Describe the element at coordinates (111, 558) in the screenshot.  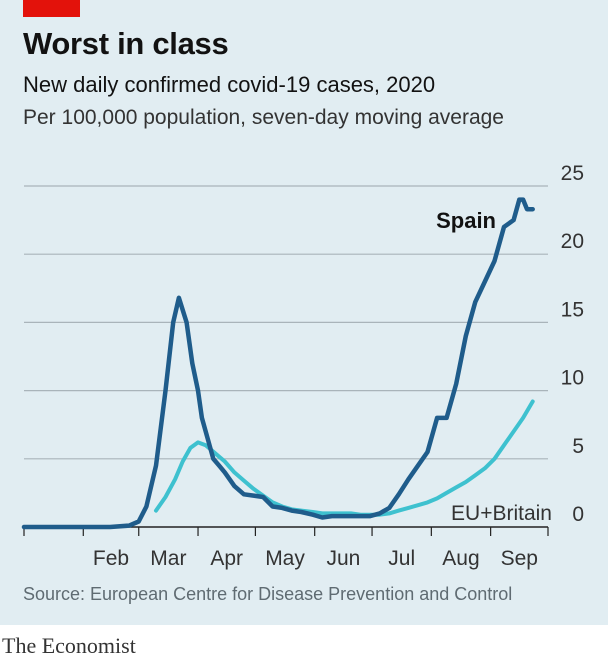
I see `x-tick-label-feb: Feb` at that location.